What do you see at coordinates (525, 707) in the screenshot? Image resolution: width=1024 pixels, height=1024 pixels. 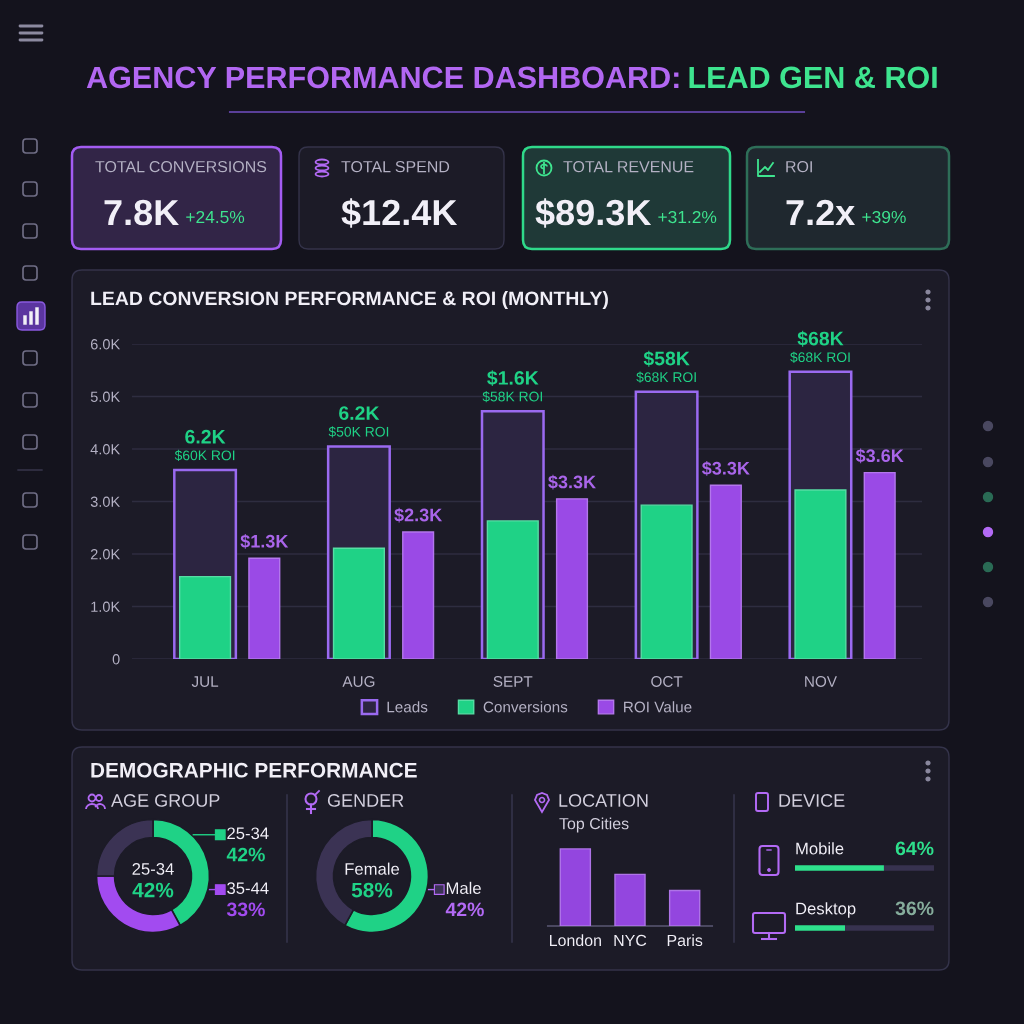 I see `legend-label: Conversions` at bounding box center [525, 707].